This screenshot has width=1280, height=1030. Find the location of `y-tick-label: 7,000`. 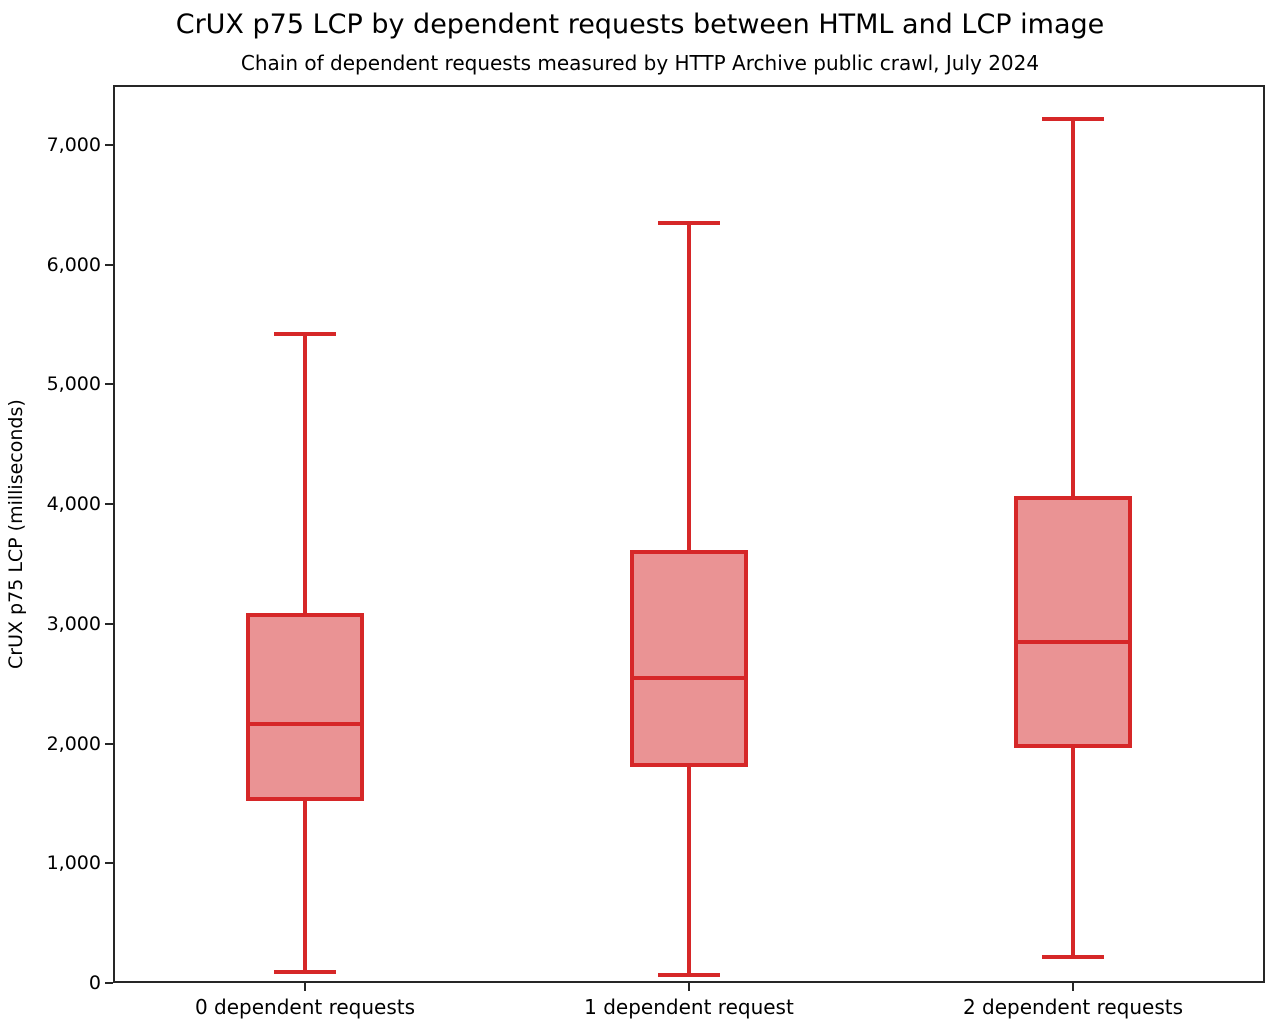

y-tick-label: 7,000 is located at coordinates (73, 144).